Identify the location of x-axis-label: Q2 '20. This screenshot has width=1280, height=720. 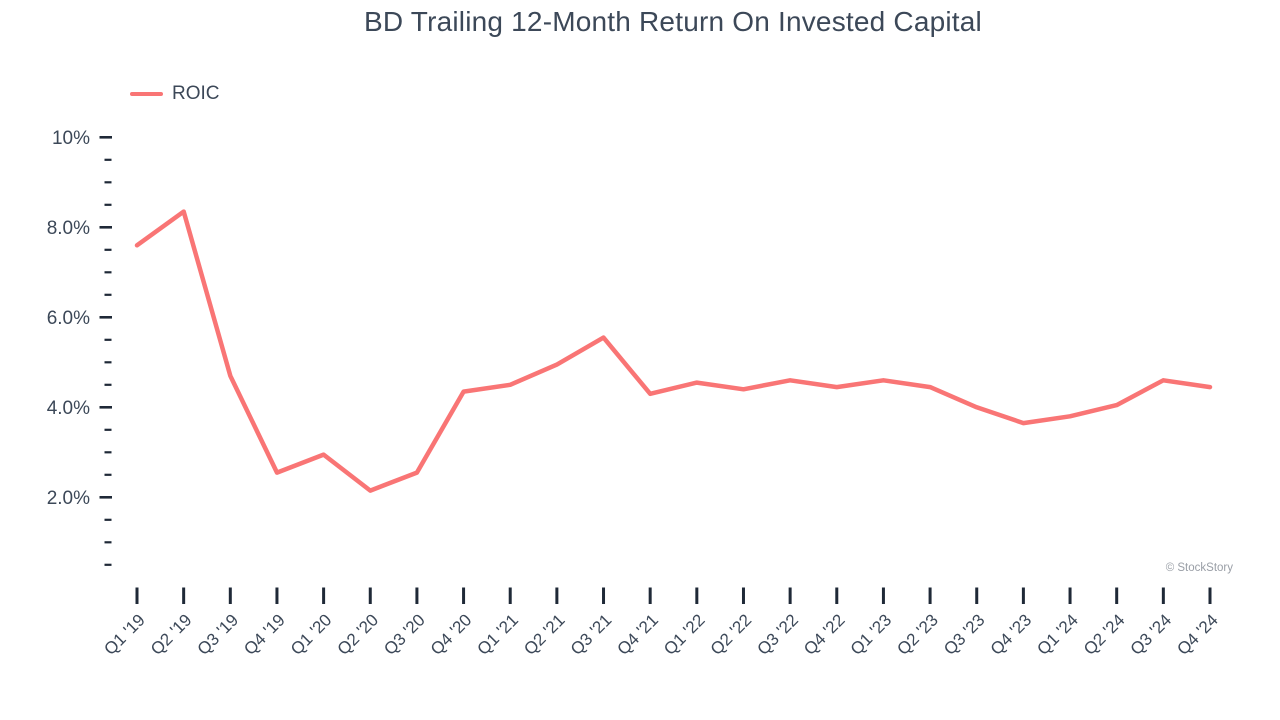
(358, 634).